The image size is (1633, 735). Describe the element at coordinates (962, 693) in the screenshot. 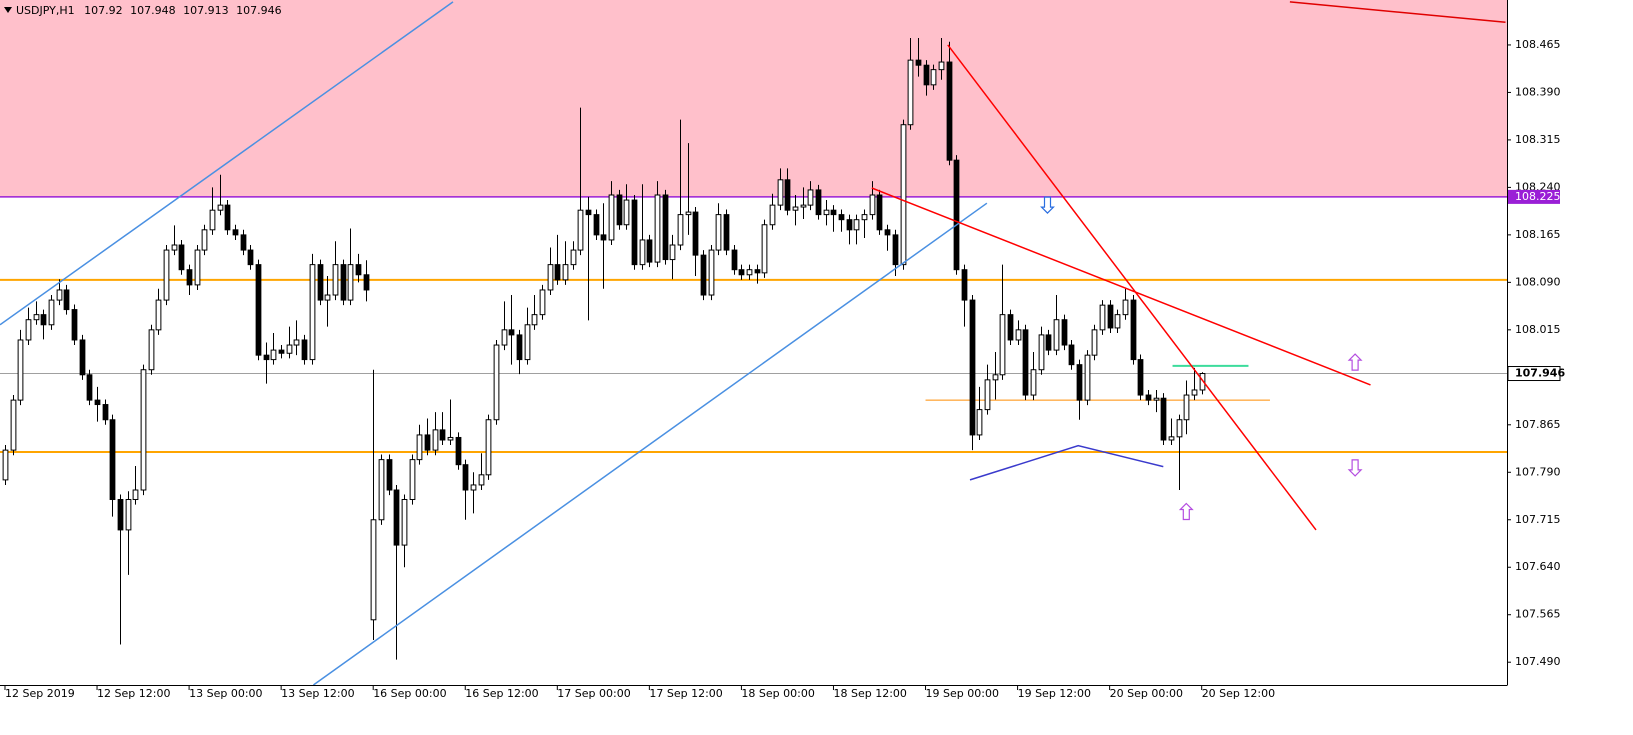

I see `x-tick-label: 19 Sep 00:00` at that location.